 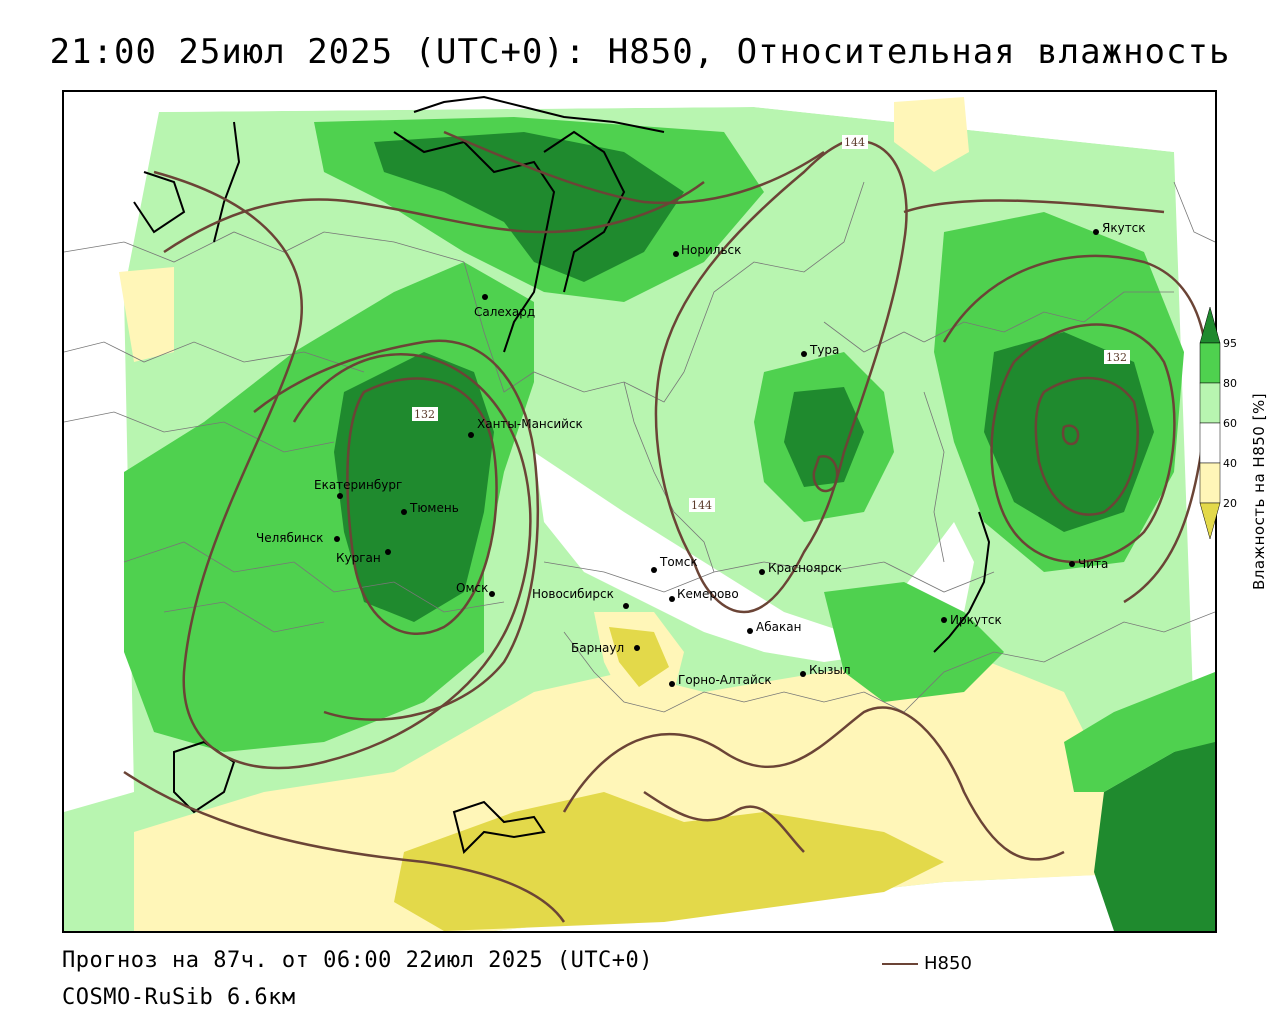 What do you see at coordinates (1230, 503) in the screenshot?
I see `colorbar-tick: 20` at bounding box center [1230, 503].